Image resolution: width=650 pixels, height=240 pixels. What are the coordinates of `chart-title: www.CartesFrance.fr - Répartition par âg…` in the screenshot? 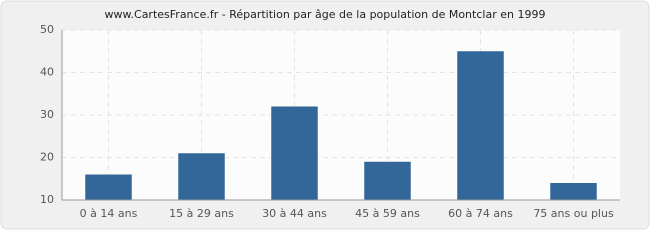 It's located at (325, 14).